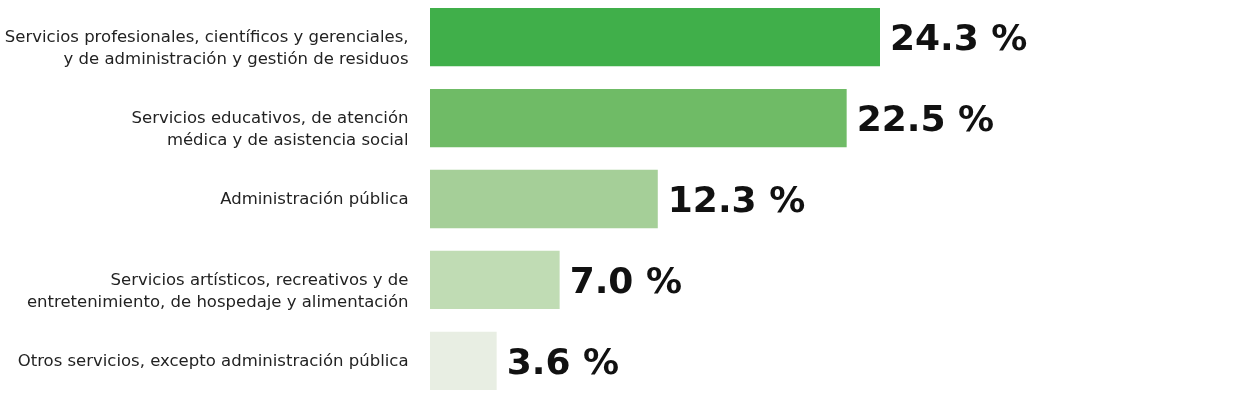 This screenshot has height=402, width=1241. Describe the element at coordinates (206, 48) in the screenshot. I see `y-tick-label: Servicios profesionales, científicos y gerenciales, y de administración y gestión de residuos` at that location.